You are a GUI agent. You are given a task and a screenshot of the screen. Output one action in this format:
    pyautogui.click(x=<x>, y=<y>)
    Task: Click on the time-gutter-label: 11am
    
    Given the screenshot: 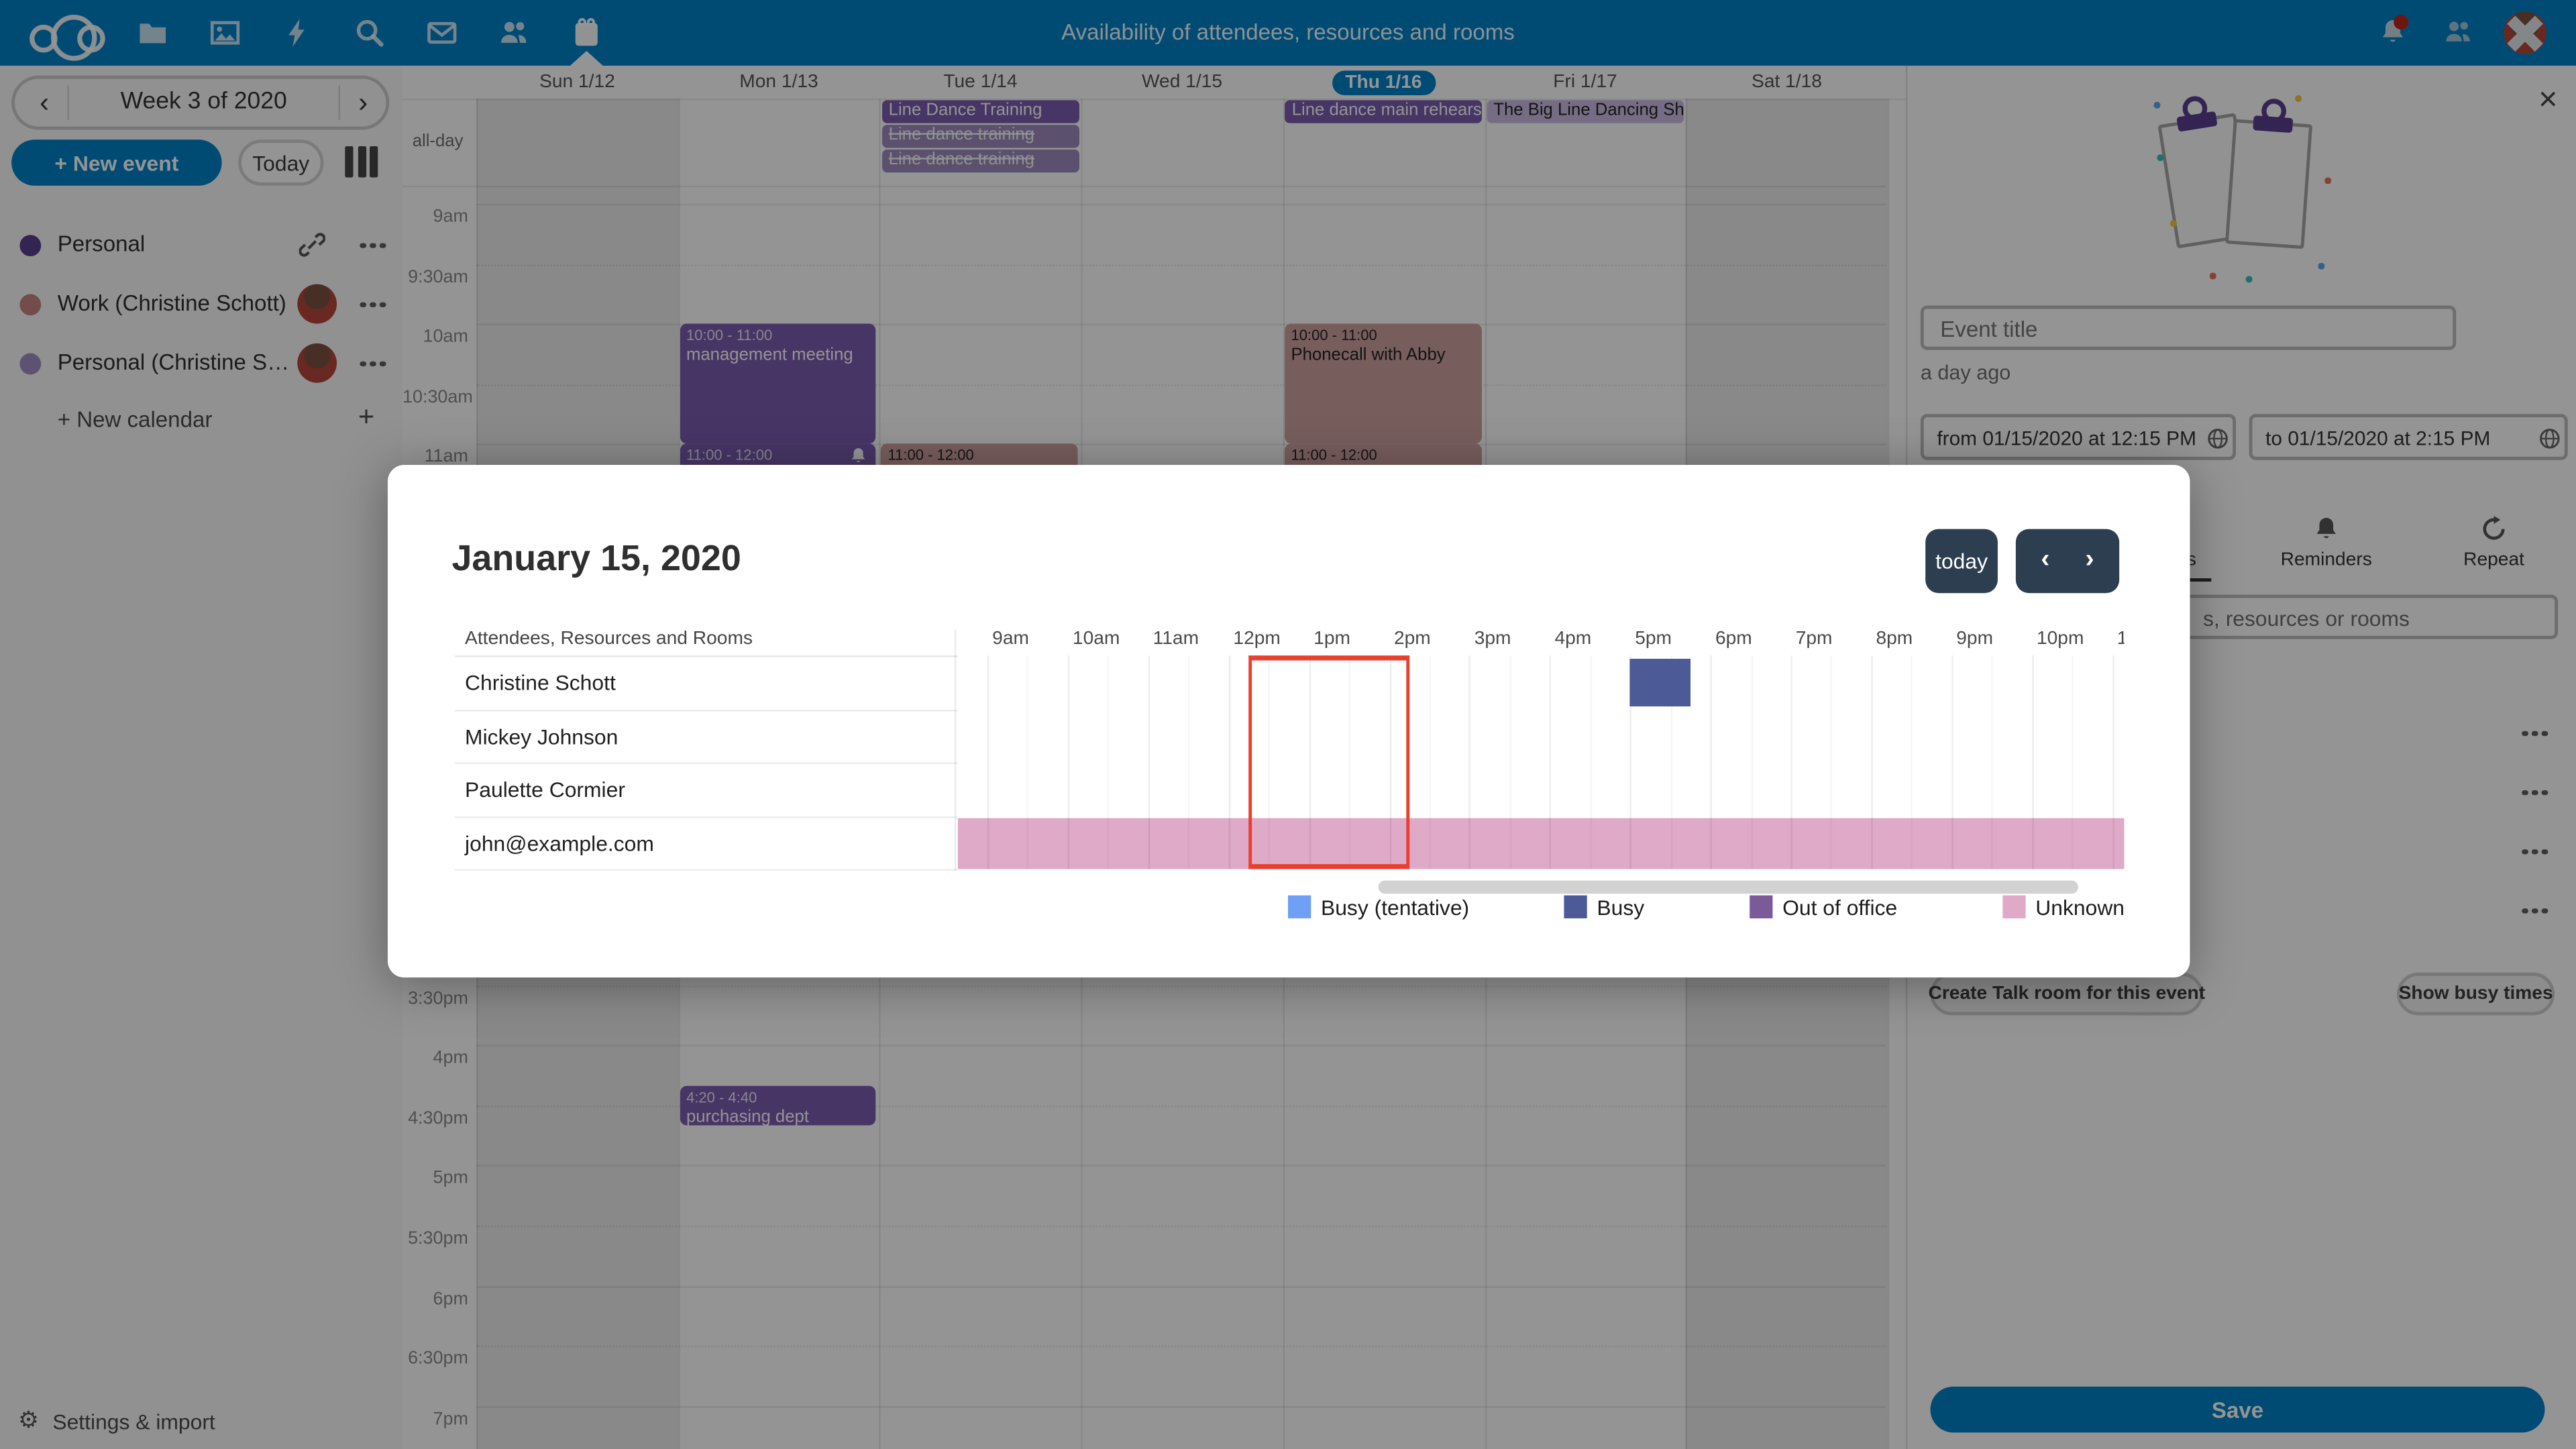 What is the action you would take?
    pyautogui.click(x=446, y=457)
    